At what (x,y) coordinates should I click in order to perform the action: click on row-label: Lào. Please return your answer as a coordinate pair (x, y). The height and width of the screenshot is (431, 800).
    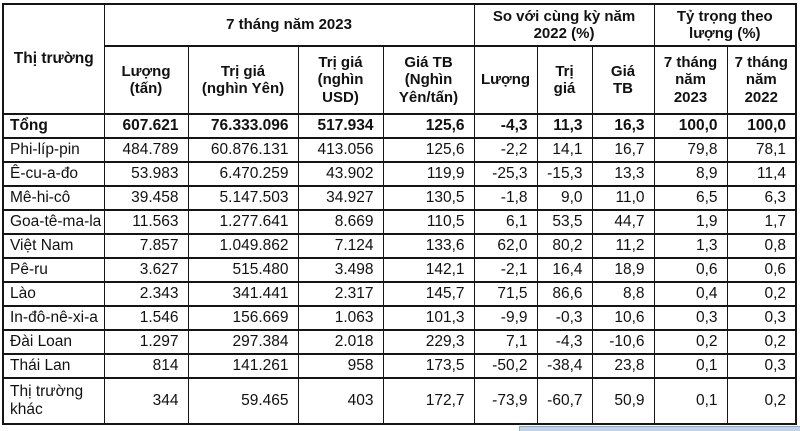
    Looking at the image, I should click on (53, 294).